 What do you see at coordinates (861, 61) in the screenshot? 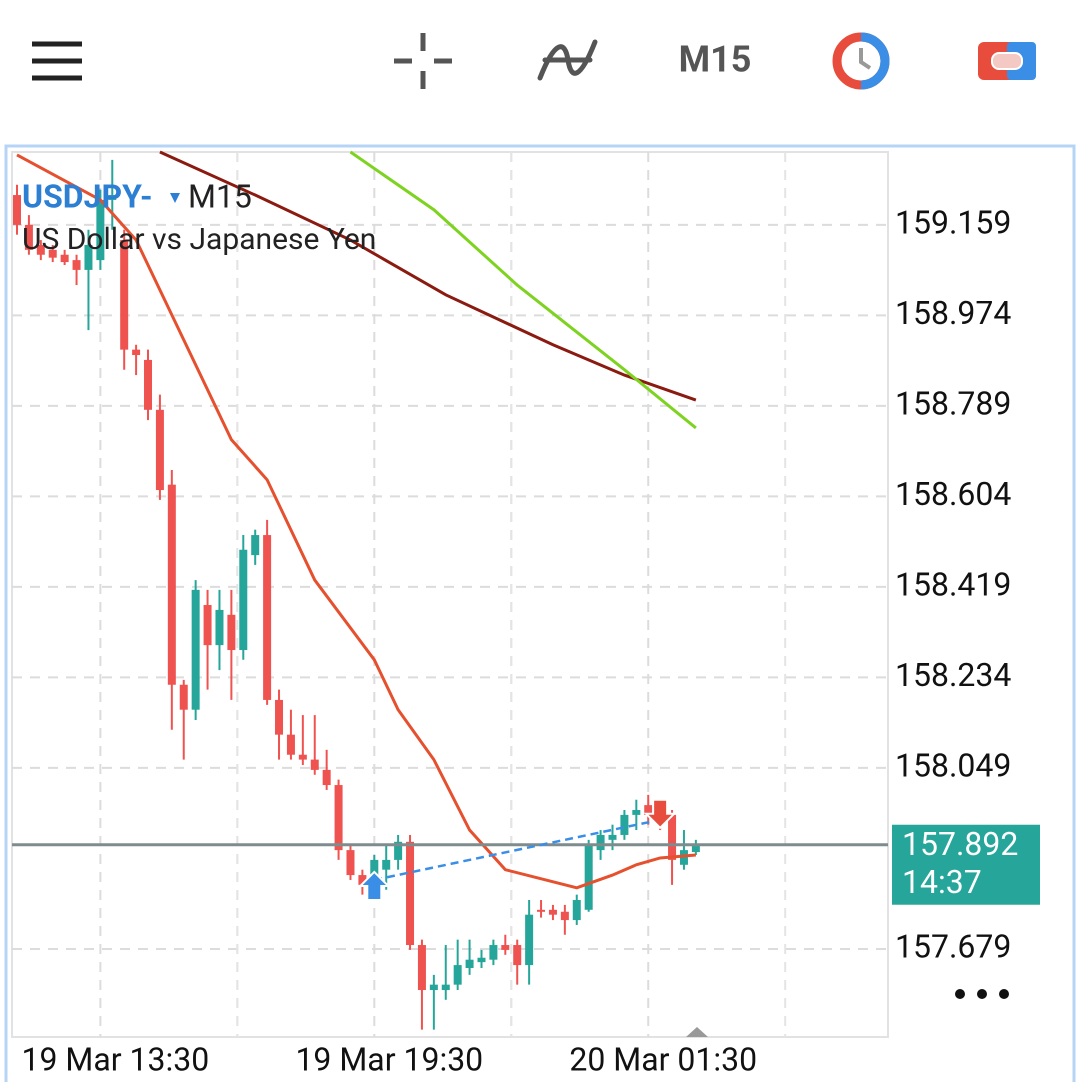
I see `history-button` at bounding box center [861, 61].